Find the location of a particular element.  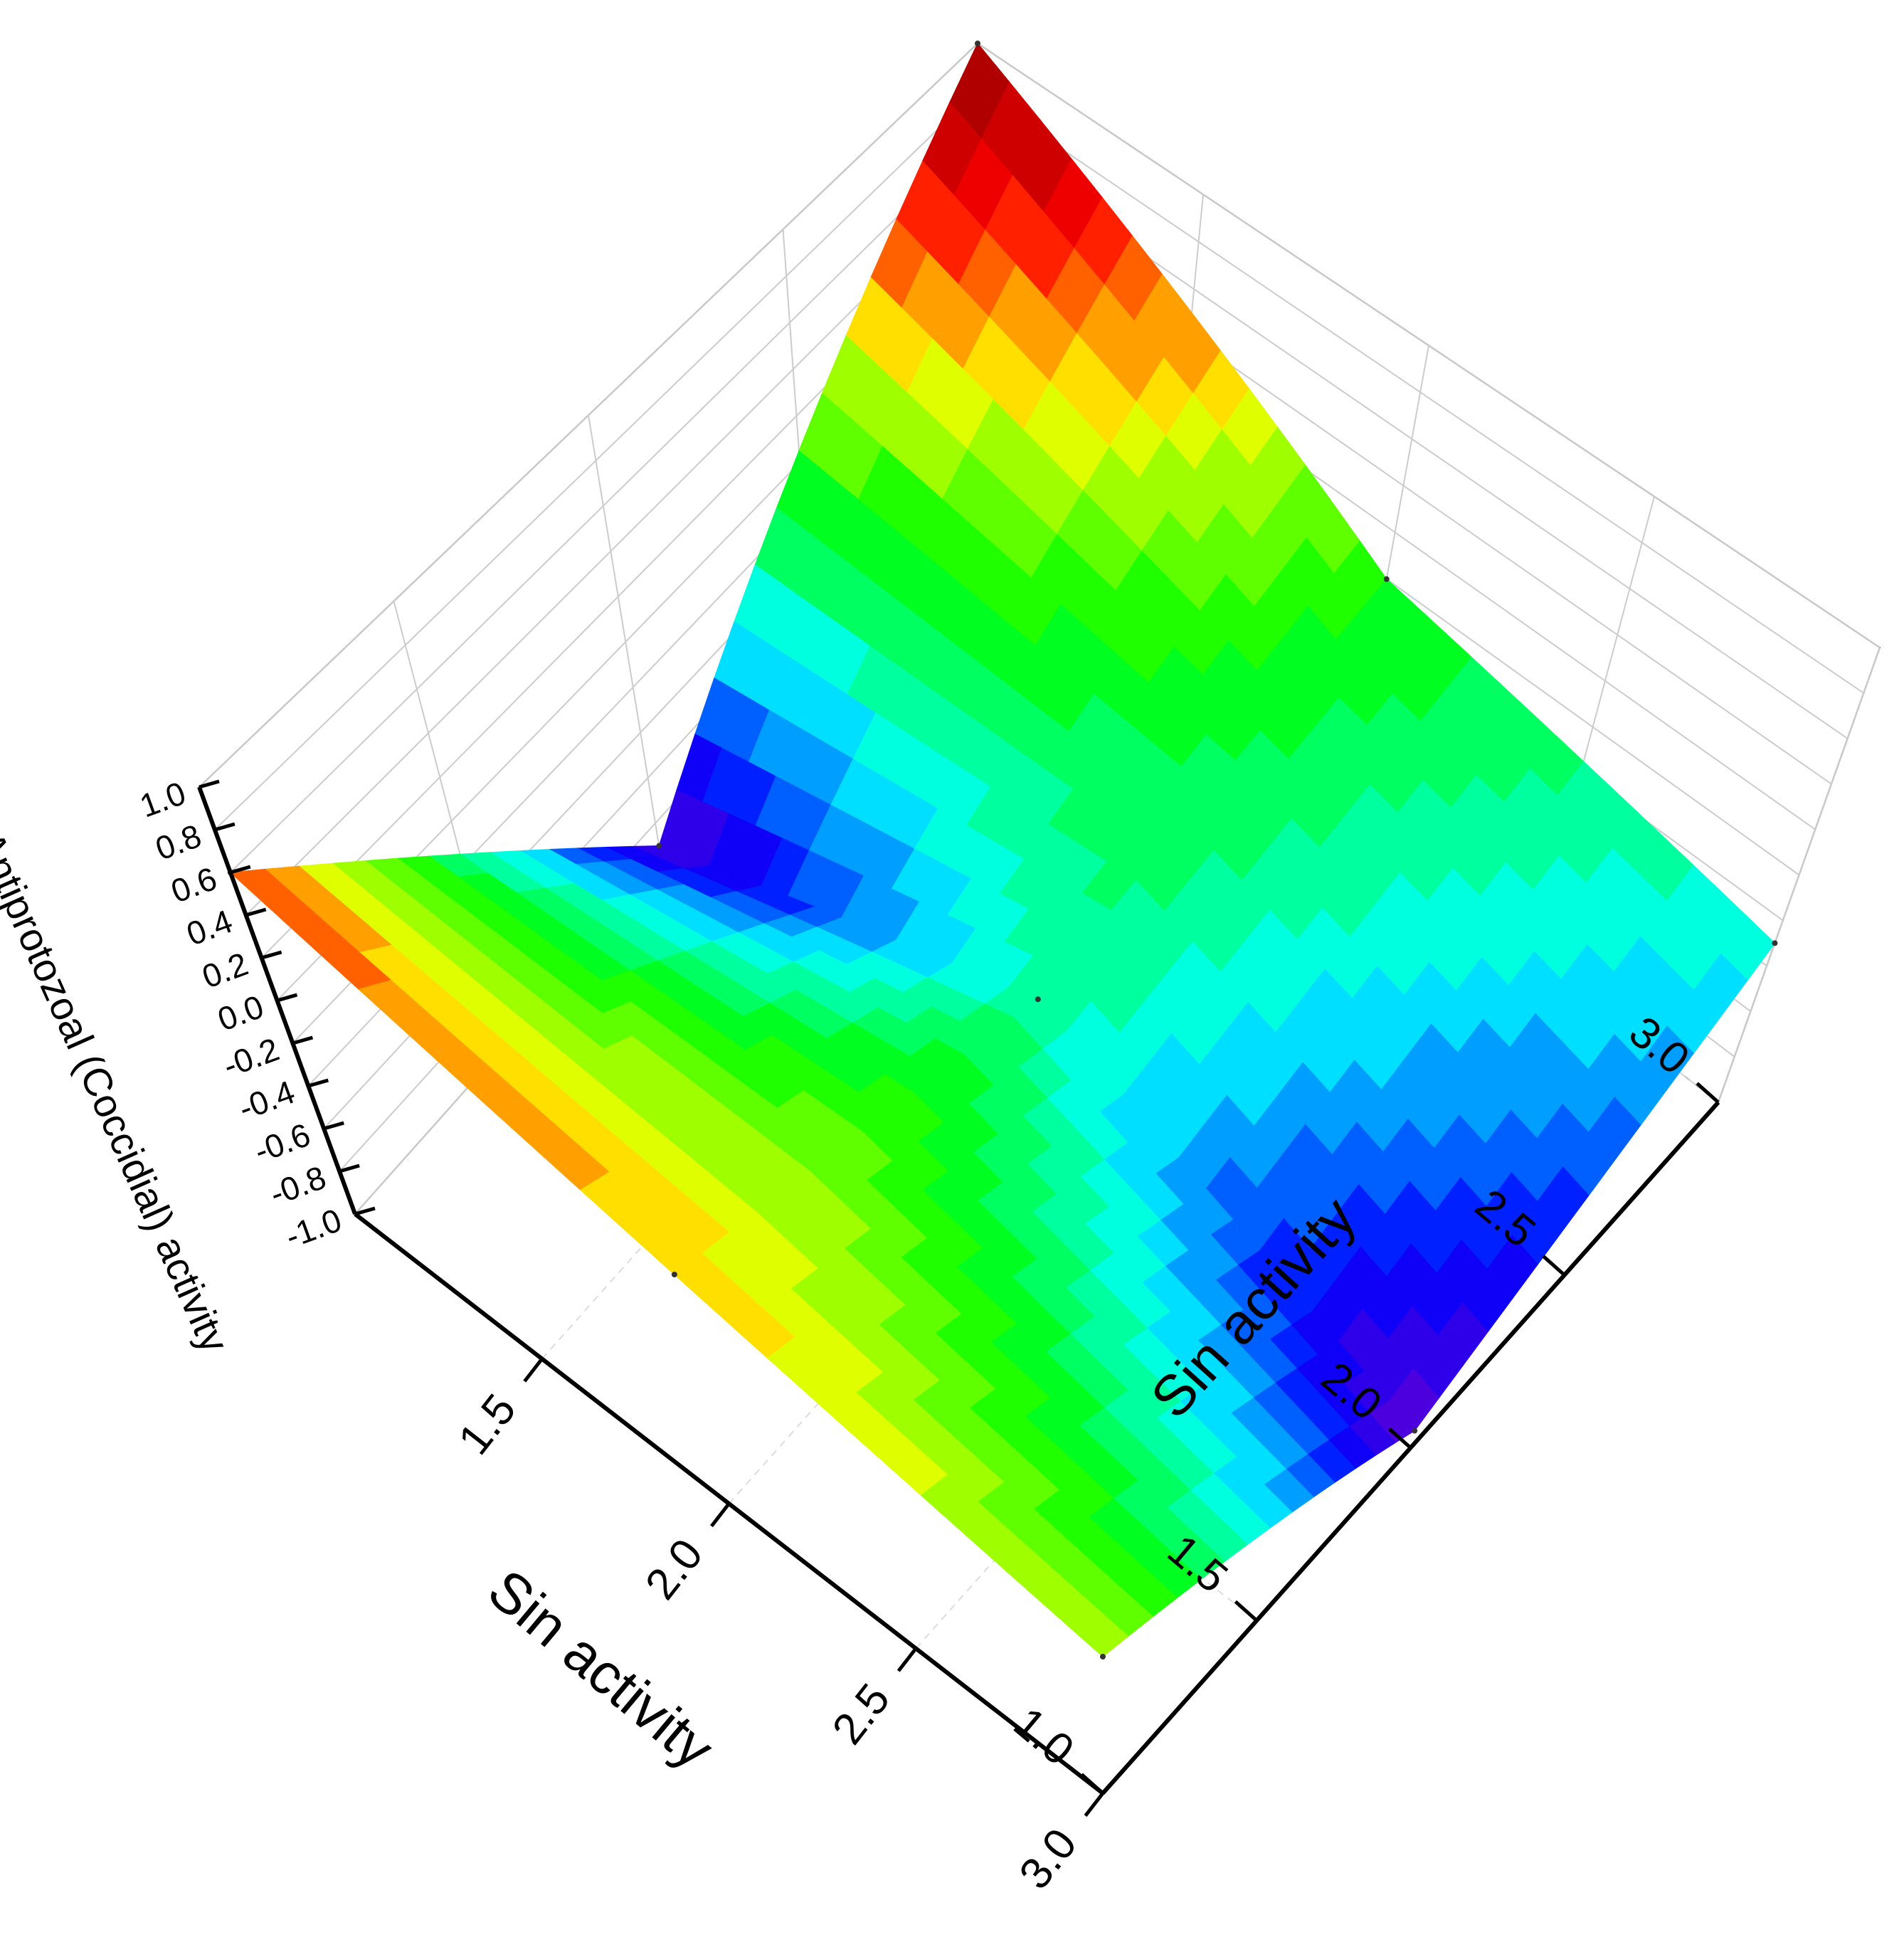

z-tick-label: -1.0 is located at coordinates (313, 1228).